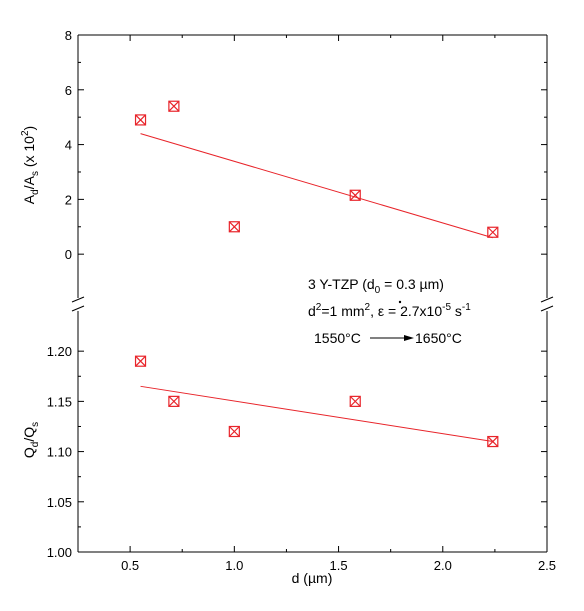  Describe the element at coordinates (68, 145) in the screenshot. I see `top-ytick-label: 4` at that location.